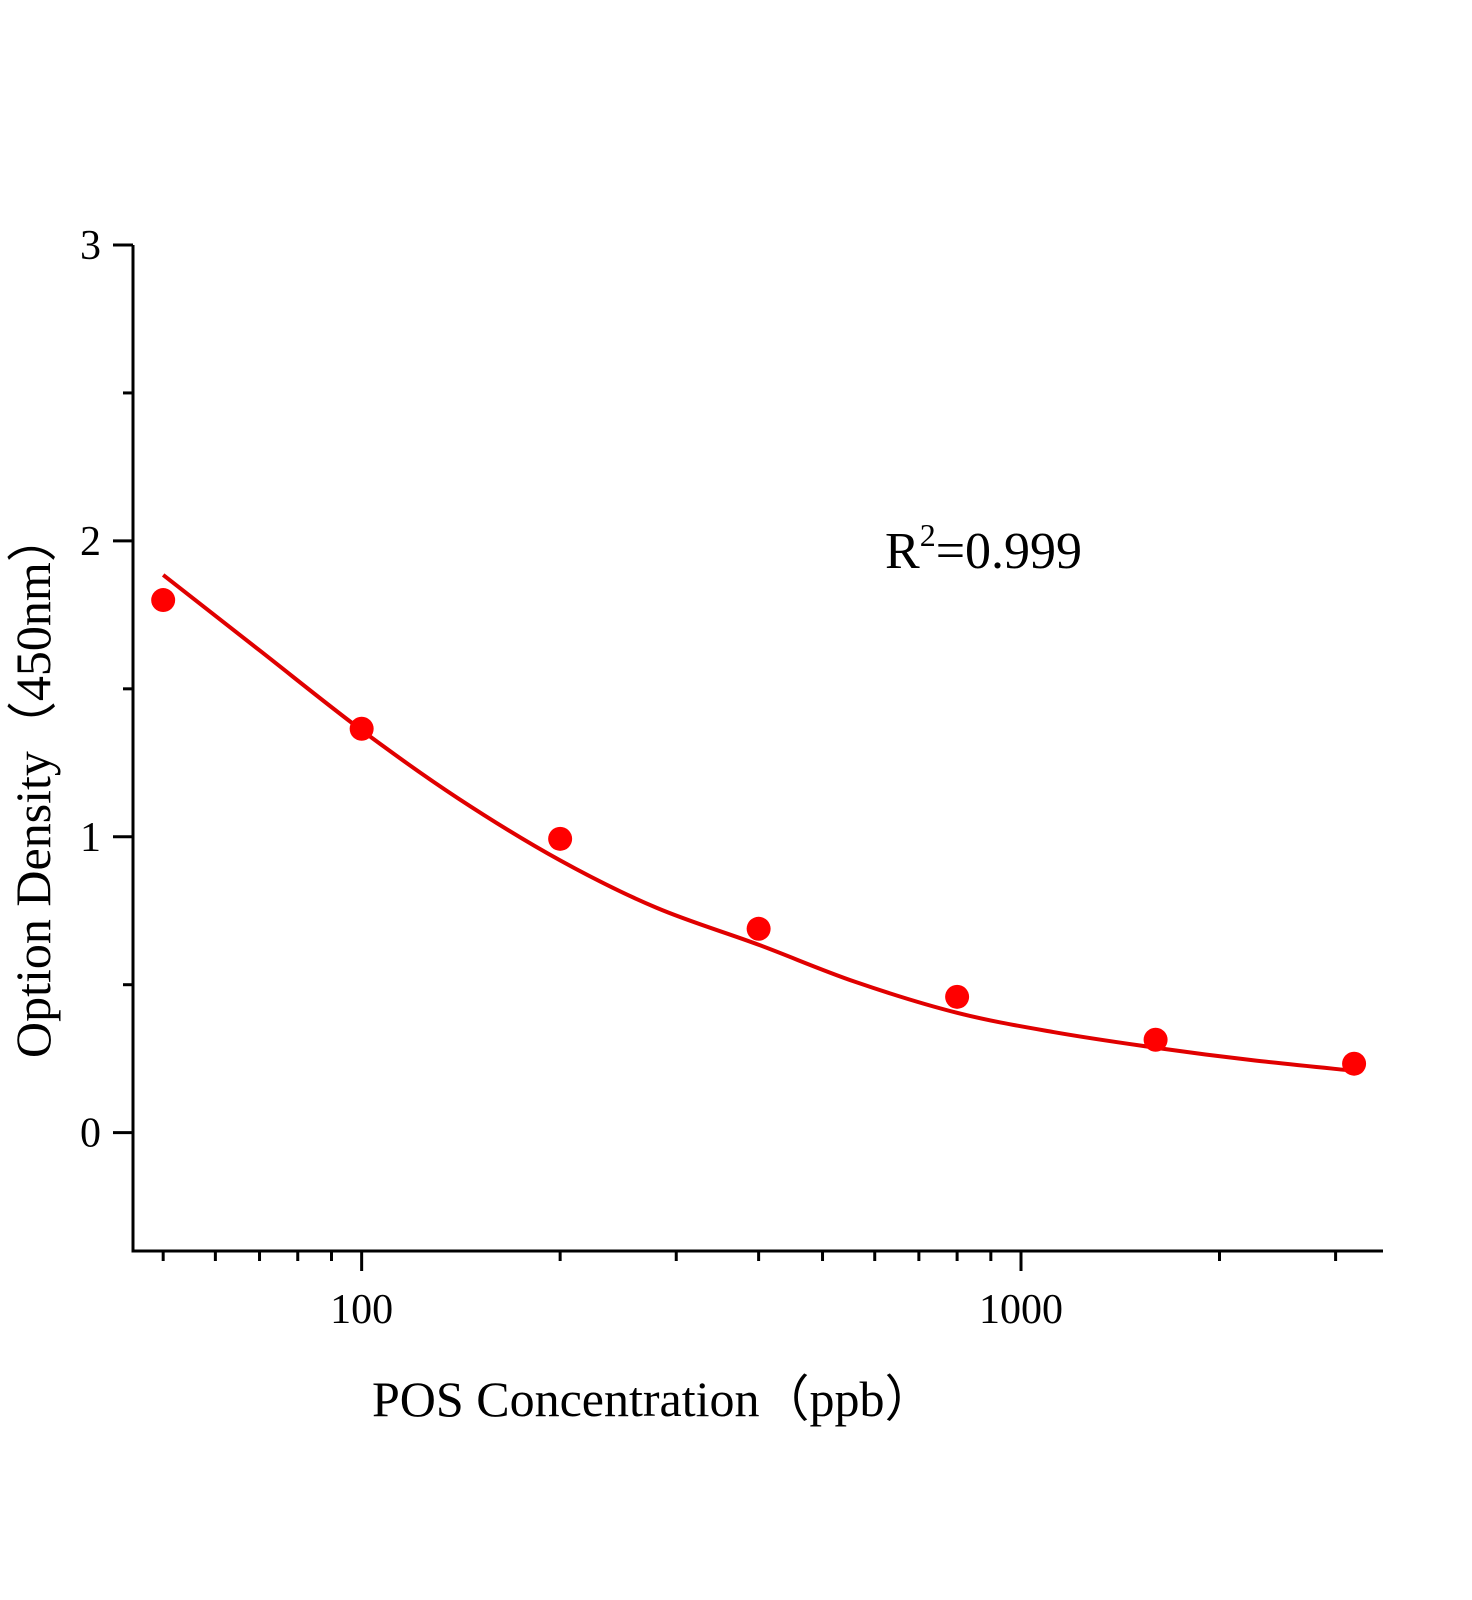 This screenshot has height=1600, width=1472. Describe the element at coordinates (361, 1310) in the screenshot. I see `x-tick-label: 100` at that location.